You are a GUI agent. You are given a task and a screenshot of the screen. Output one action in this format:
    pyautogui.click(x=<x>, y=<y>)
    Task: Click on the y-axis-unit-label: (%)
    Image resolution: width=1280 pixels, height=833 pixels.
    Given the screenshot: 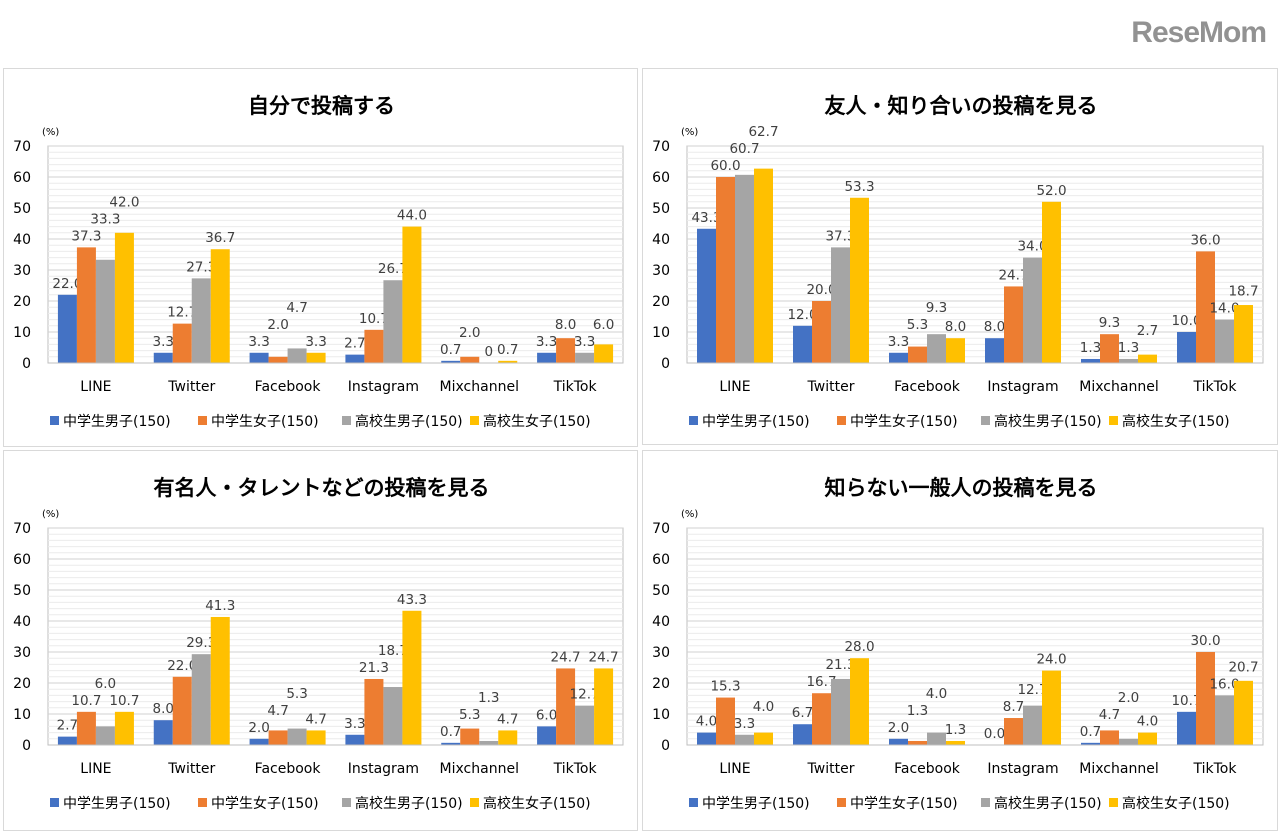 What is the action you would take?
    pyautogui.click(x=689, y=514)
    